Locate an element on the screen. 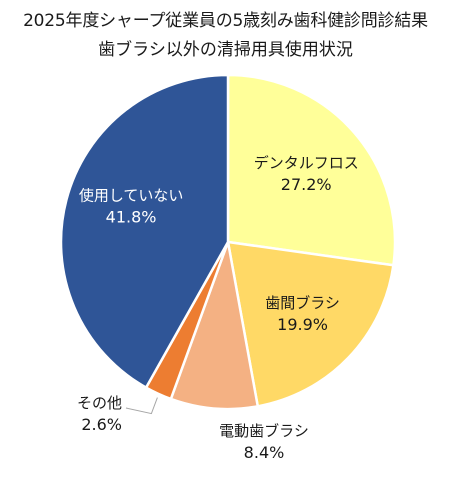 The width and height of the screenshot is (451, 486). slice-label-2: 歯間ブラシ is located at coordinates (302, 303).